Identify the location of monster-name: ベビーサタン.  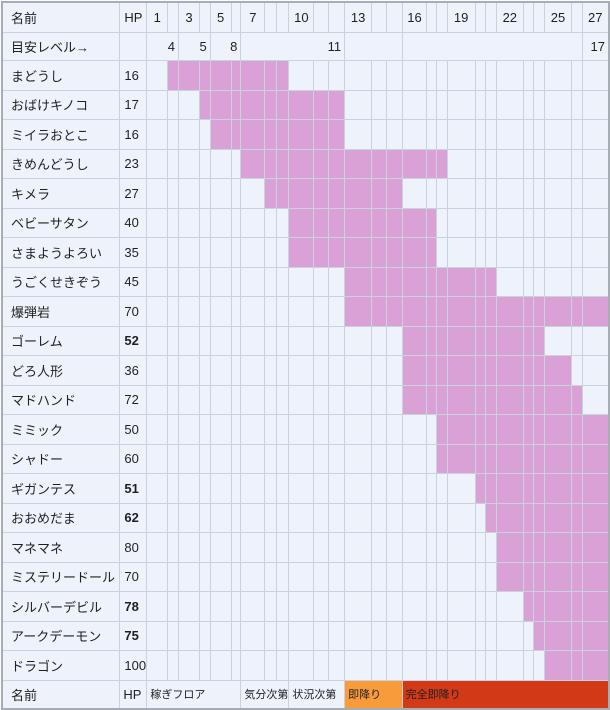
(61, 222).